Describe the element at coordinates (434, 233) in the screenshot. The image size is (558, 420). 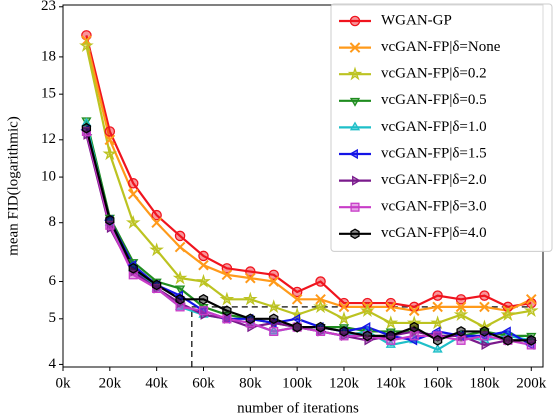
I see `legend-label: vcGAN-FP|δ=4.0` at that location.